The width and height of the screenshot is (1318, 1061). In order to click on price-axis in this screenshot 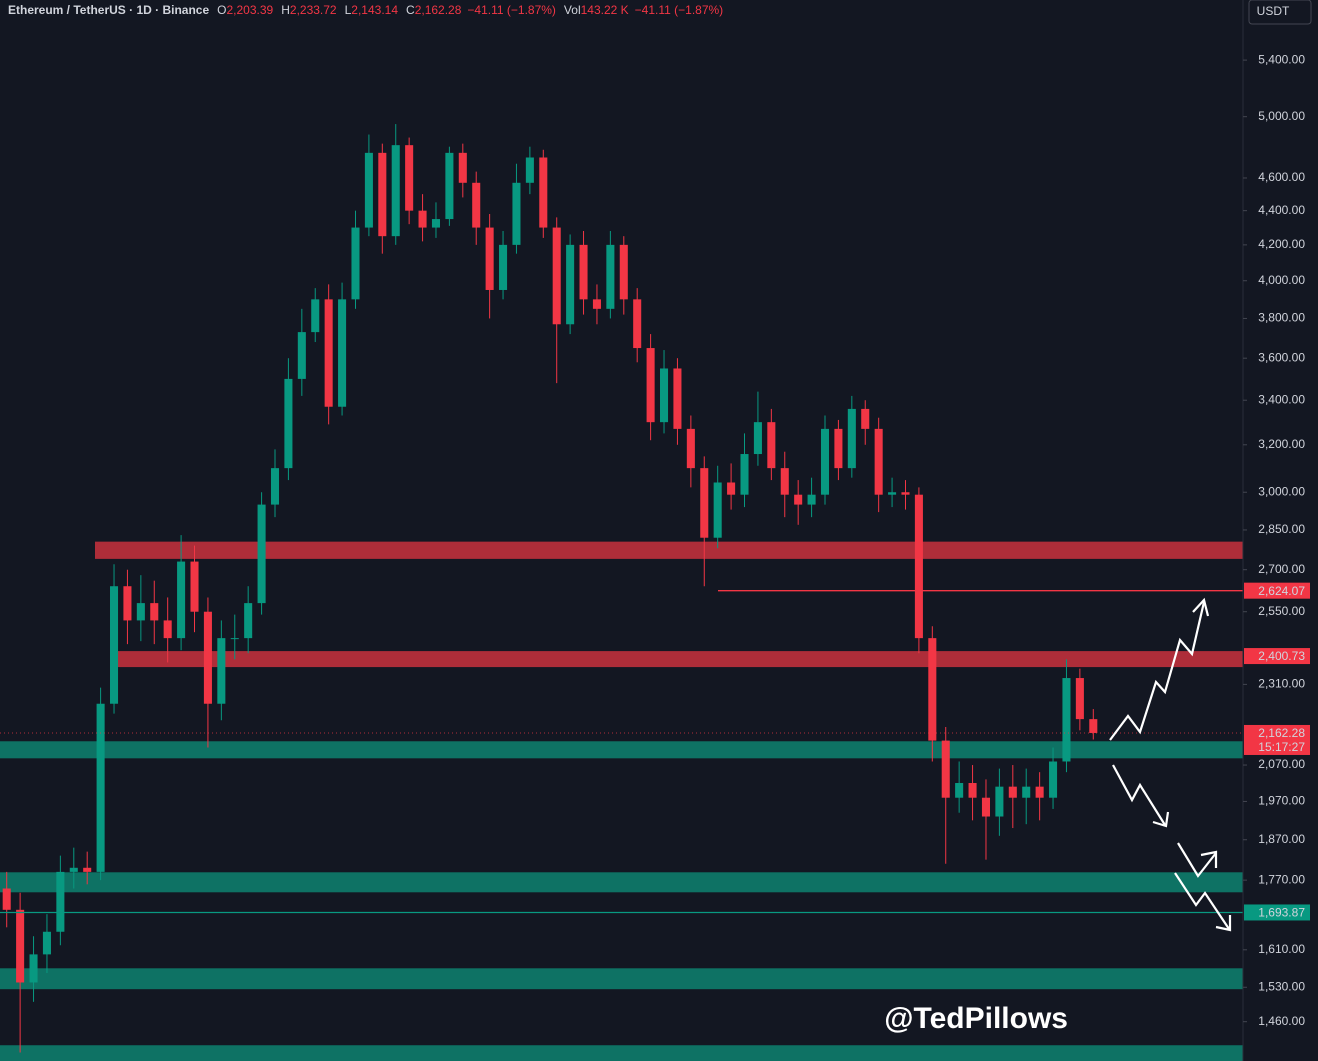, I will do `click(1280, 530)`.